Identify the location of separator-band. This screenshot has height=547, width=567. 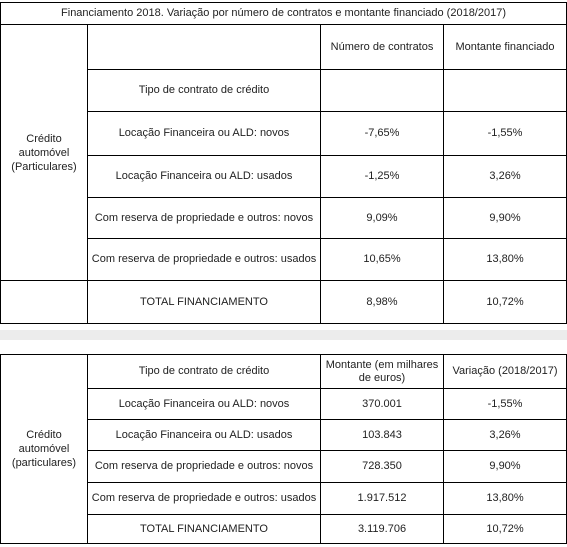
(283, 335).